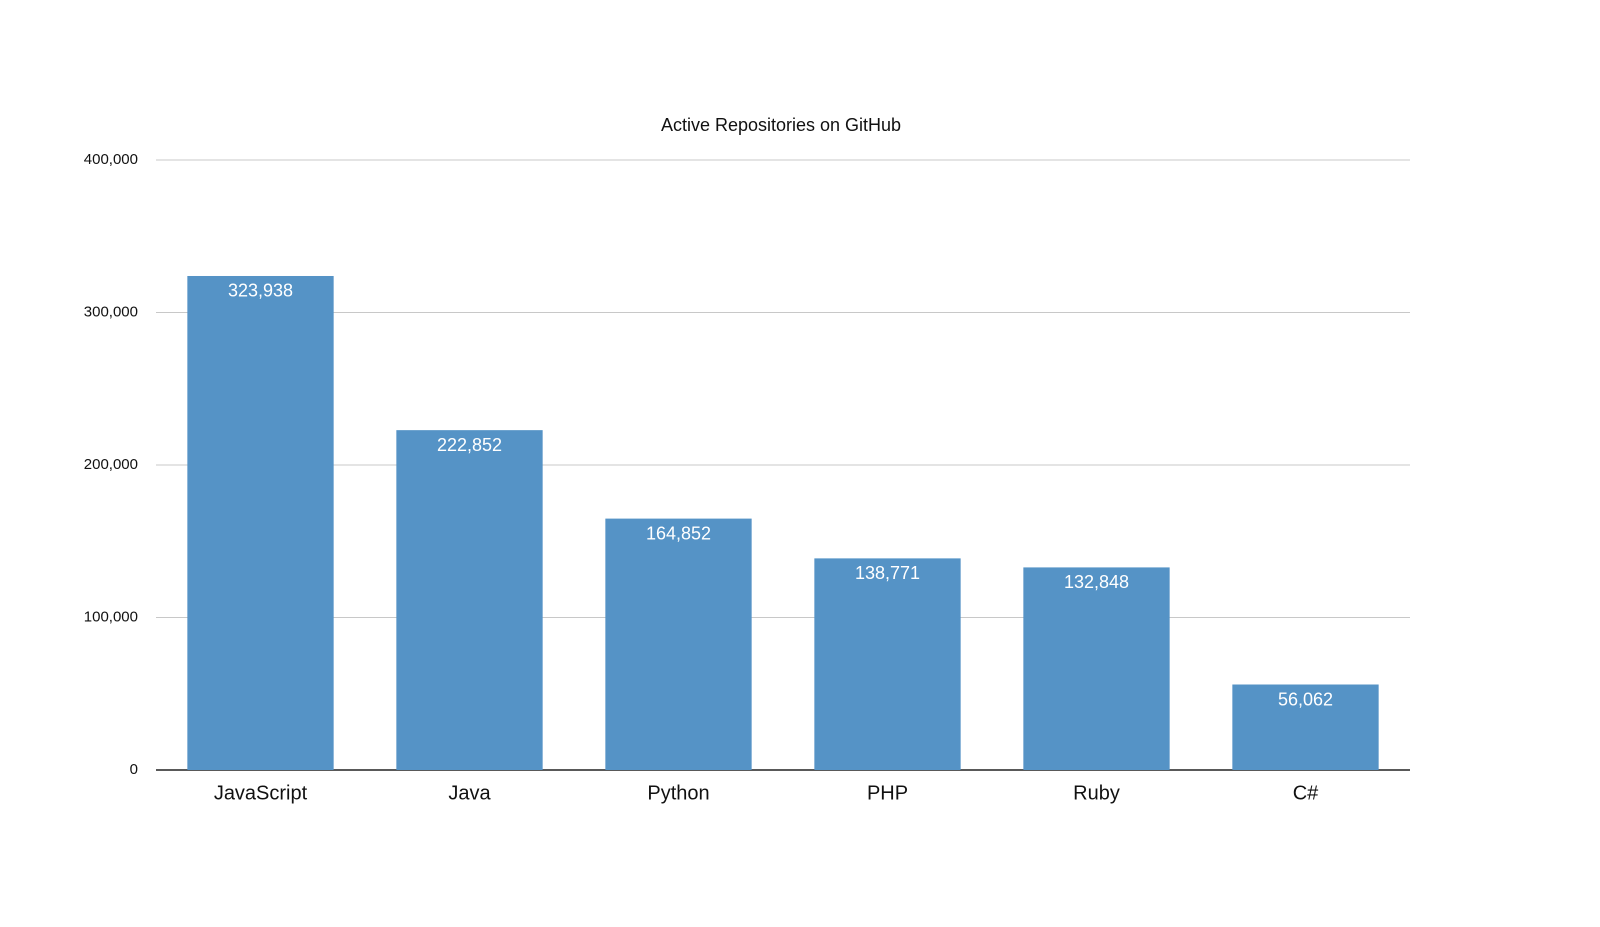  I want to click on y-tick-label: 0, so click(134, 769).